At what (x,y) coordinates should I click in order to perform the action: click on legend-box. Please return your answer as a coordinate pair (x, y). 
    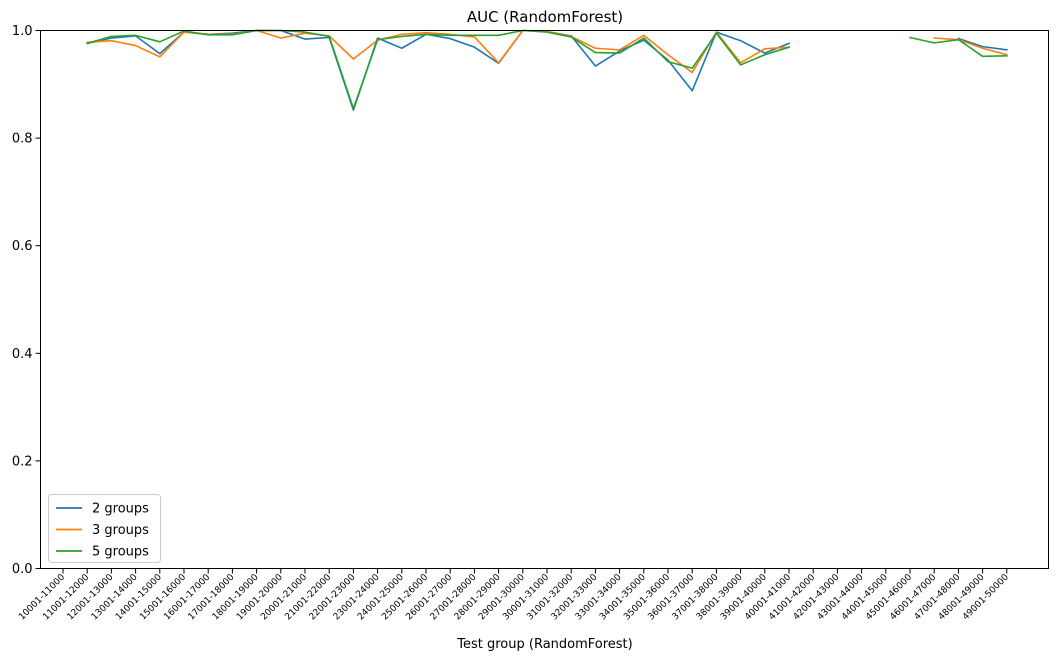
    Looking at the image, I should click on (104, 528).